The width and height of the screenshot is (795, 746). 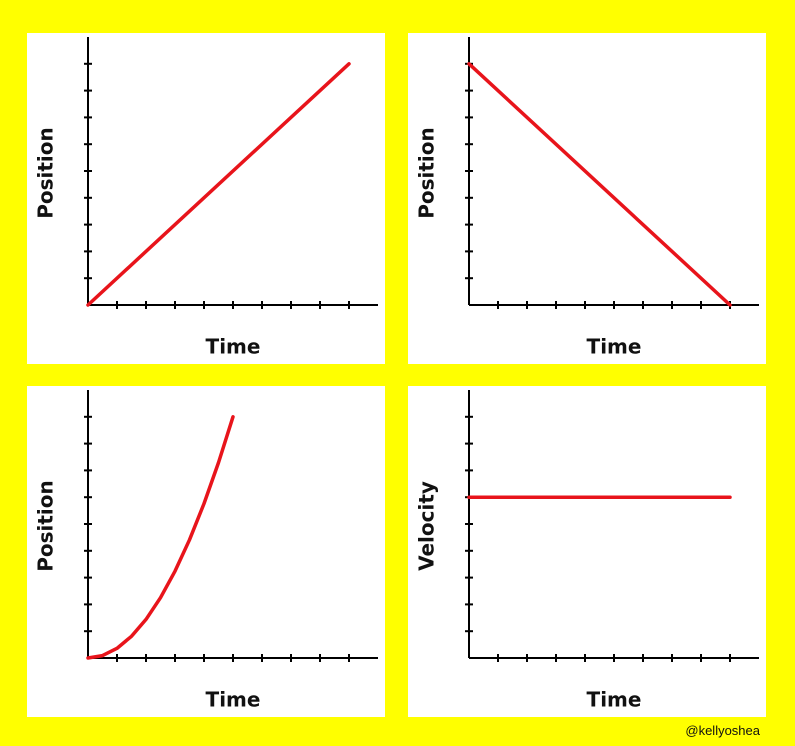 I want to click on credit: @kellyoshea, so click(x=722, y=730).